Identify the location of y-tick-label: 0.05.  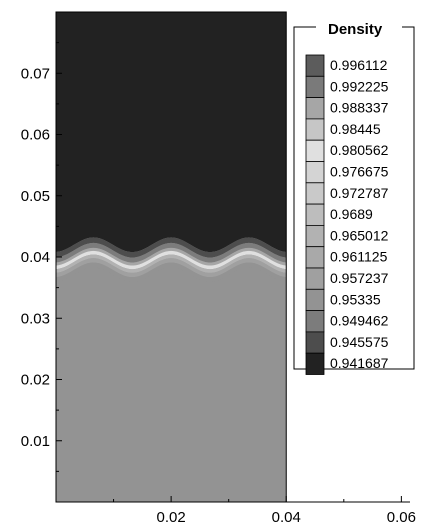
(35, 196).